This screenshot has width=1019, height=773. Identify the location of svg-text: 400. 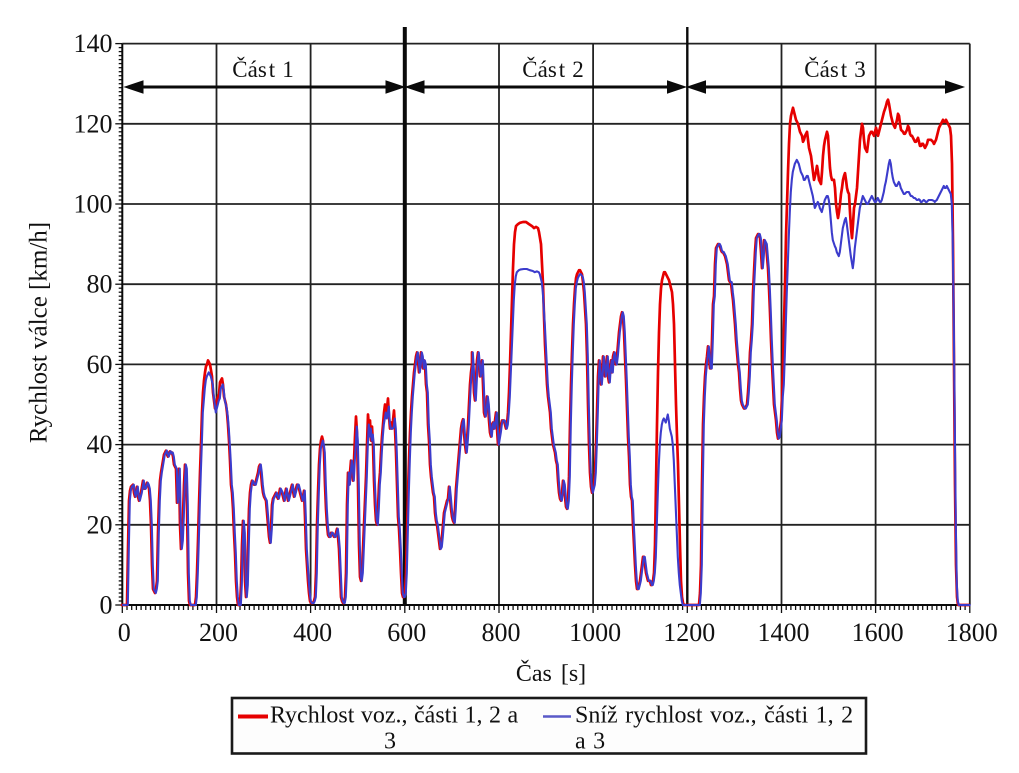
(312, 632).